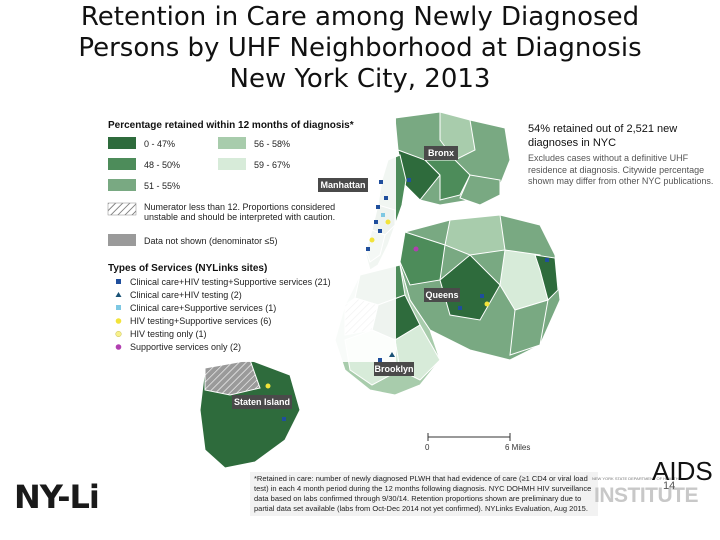  Describe the element at coordinates (162, 165) in the screenshot. I see `legend-label-48-50: 48 - 50%` at that location.